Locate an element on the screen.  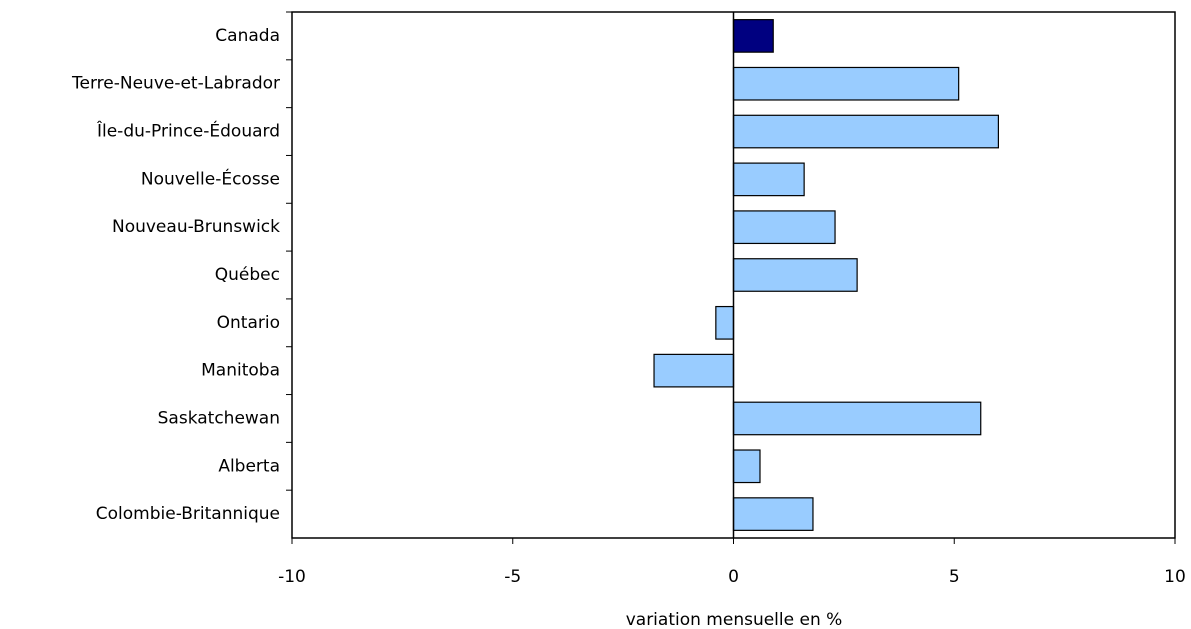
y-tick-label: Canada is located at coordinates (247, 36).